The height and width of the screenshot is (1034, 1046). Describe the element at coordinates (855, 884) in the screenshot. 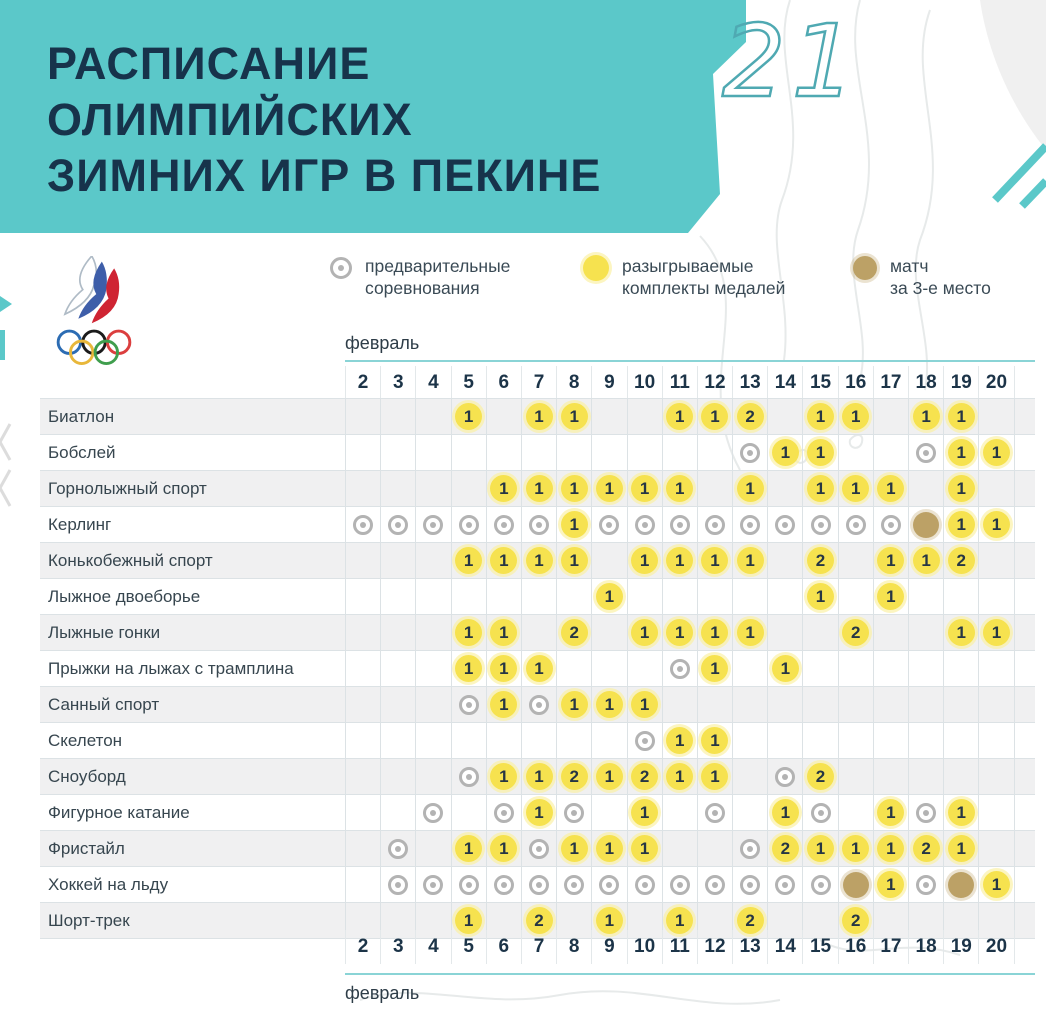

I see `bronze-match-marker` at that location.